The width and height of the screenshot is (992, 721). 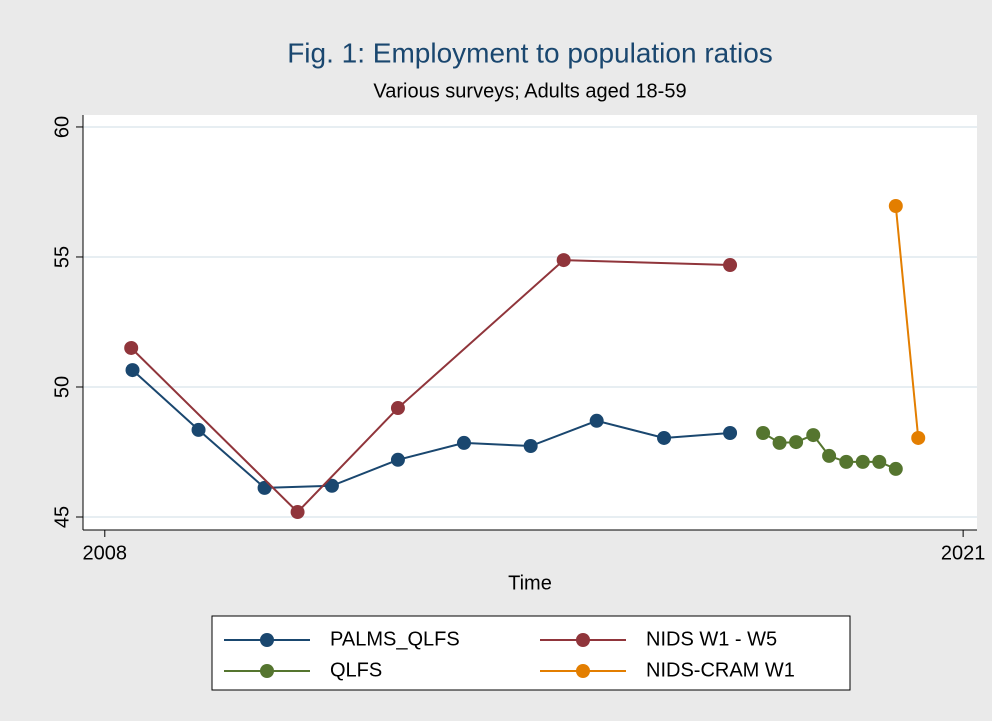 I want to click on y-tick-label: 45, so click(x=62, y=517).